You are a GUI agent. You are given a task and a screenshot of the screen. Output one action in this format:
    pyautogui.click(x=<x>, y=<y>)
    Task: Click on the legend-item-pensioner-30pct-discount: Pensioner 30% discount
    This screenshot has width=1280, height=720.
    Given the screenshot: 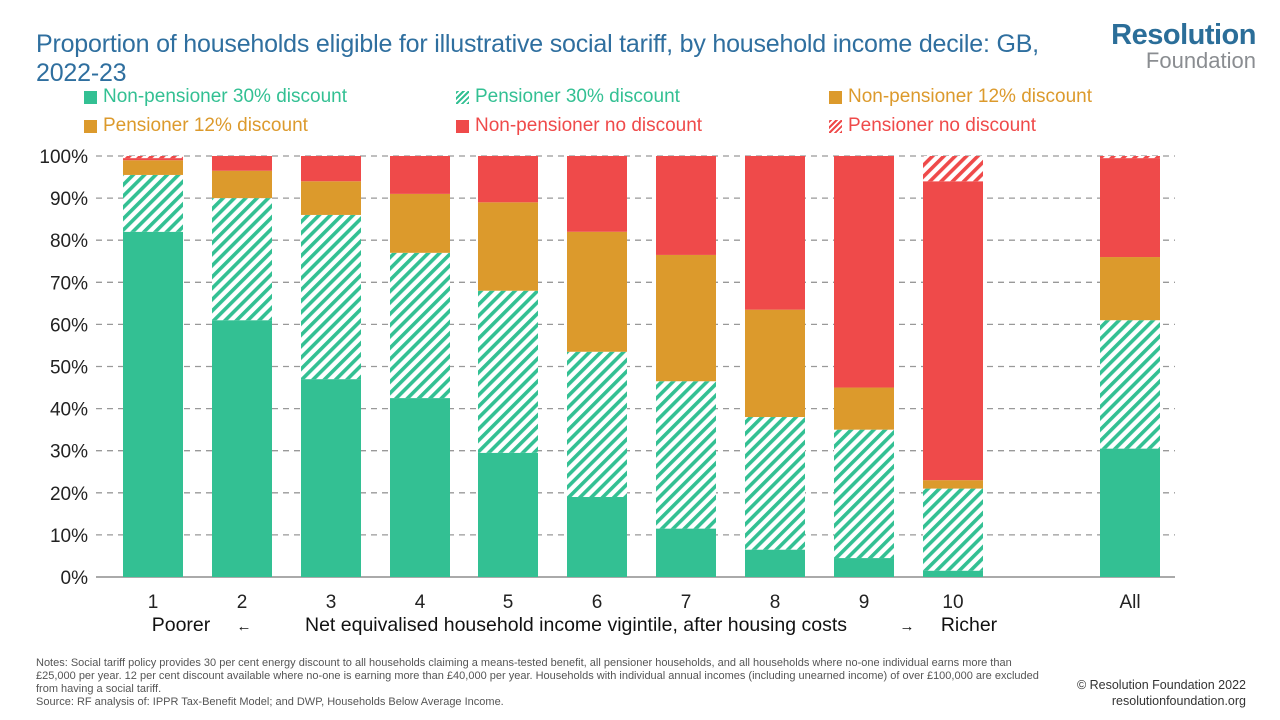 What is the action you would take?
    pyautogui.click(x=568, y=97)
    